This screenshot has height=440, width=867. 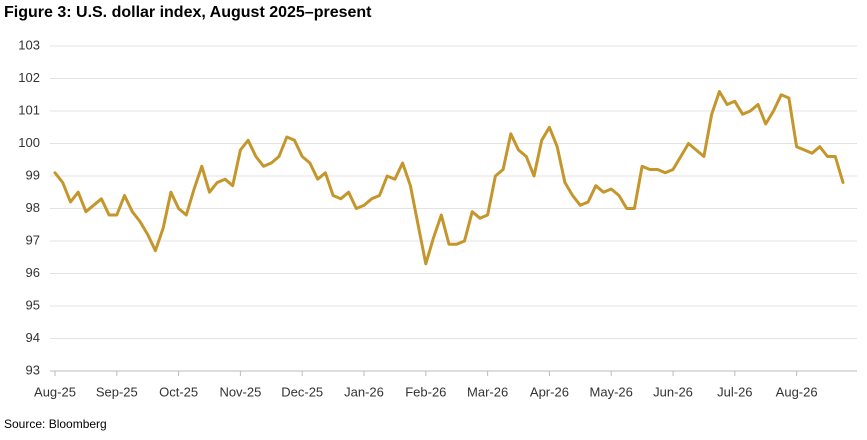 I want to click on x-tick-label: Sep-25, so click(x=117, y=391).